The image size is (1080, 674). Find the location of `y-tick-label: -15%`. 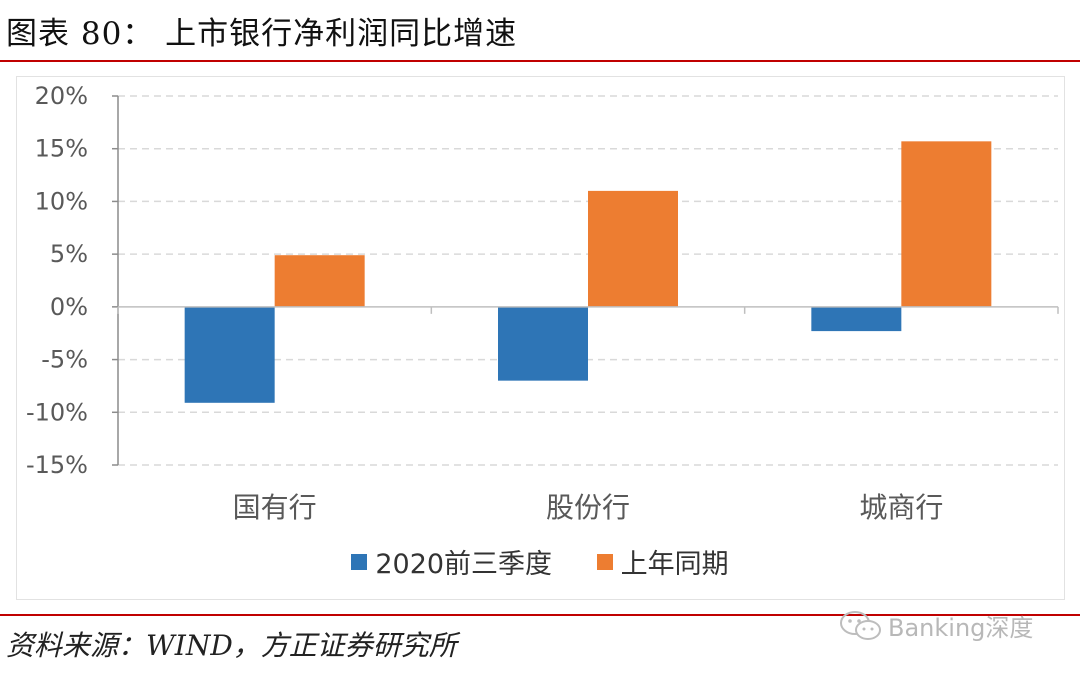

y-tick-label: -15% is located at coordinates (57, 465).